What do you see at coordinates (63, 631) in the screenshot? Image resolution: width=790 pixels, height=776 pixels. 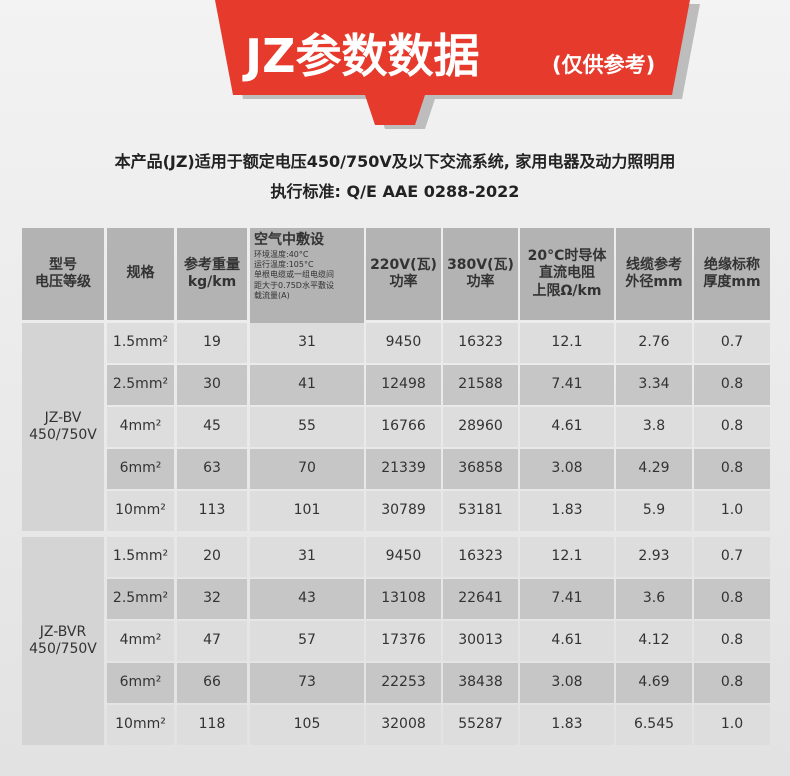 I see `group-label-text: JZ-BVR` at bounding box center [63, 631].